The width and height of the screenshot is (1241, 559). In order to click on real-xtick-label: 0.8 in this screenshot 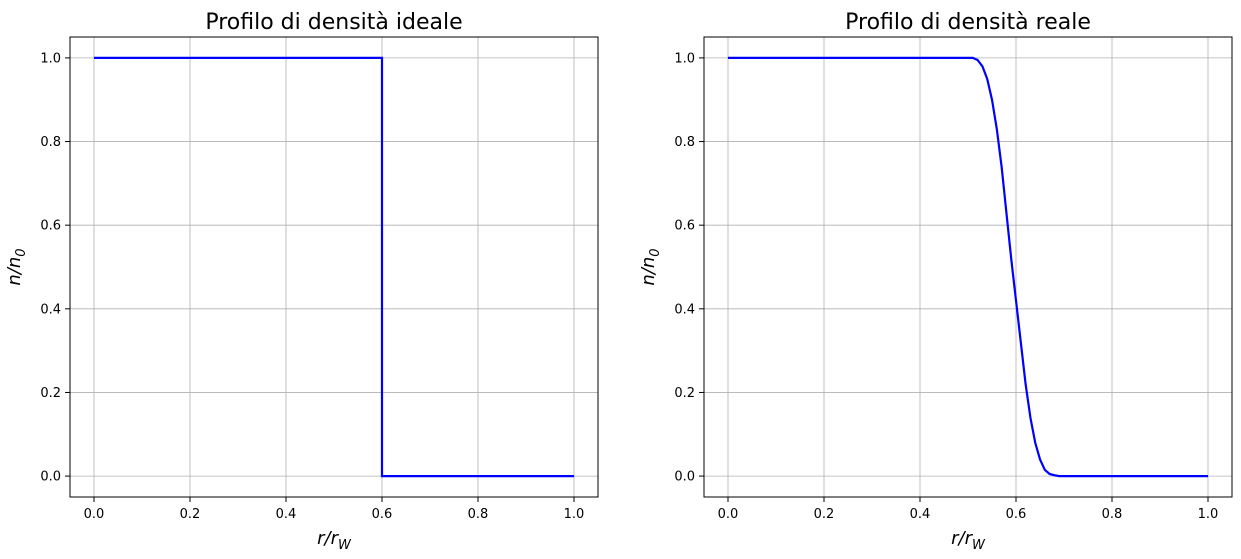, I will do `click(1112, 514)`.